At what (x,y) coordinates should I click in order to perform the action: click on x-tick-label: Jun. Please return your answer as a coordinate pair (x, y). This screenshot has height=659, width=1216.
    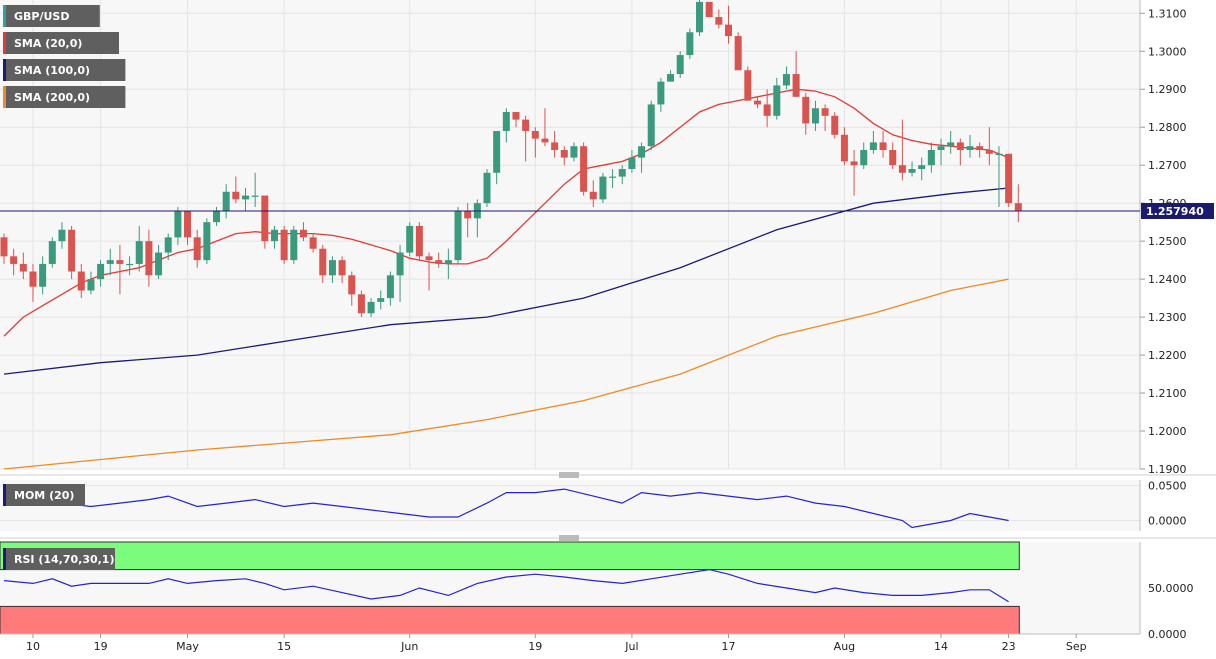
    Looking at the image, I should click on (409, 646).